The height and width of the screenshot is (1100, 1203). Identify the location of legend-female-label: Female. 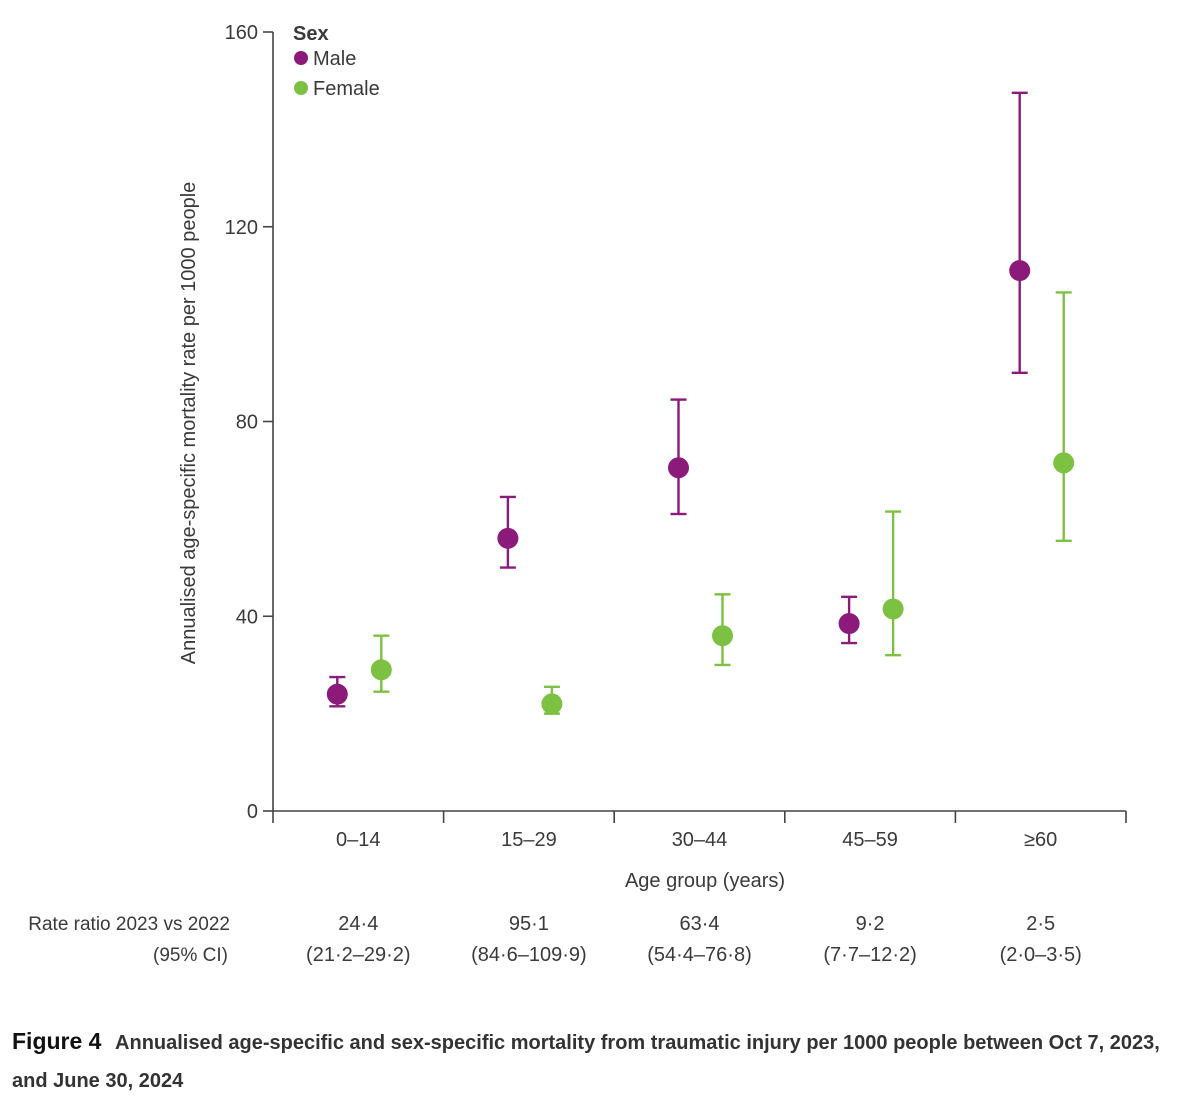
(346, 89).